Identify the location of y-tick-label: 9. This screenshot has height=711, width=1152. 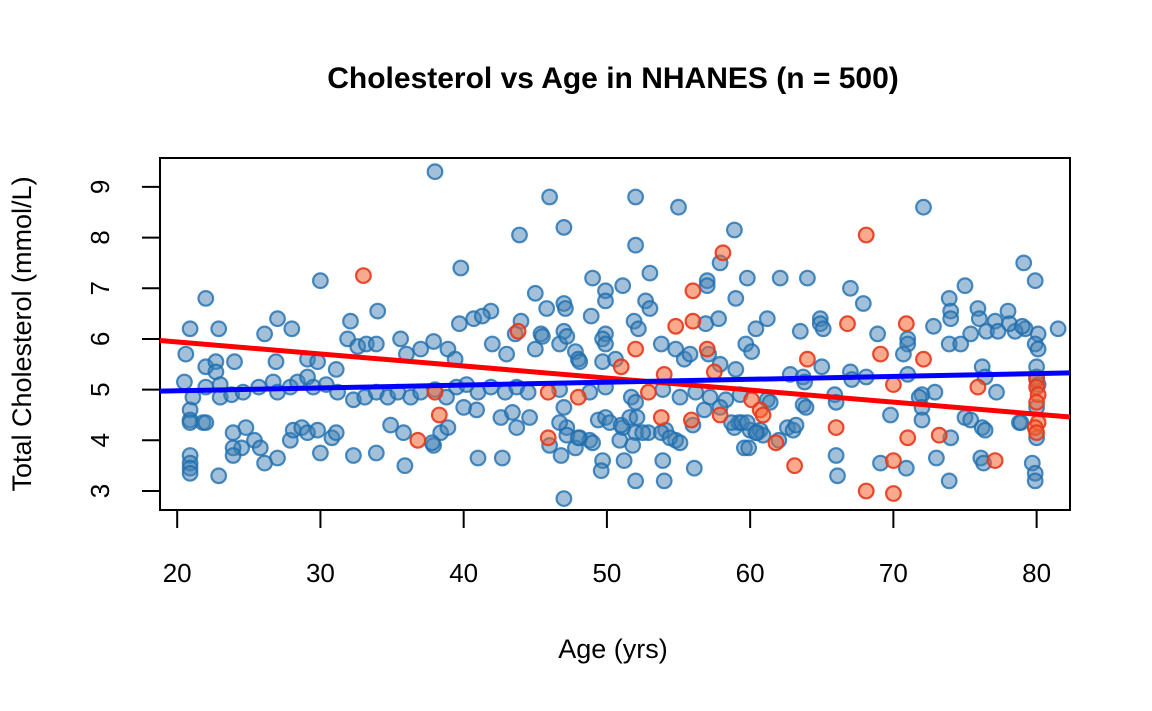
(100, 187).